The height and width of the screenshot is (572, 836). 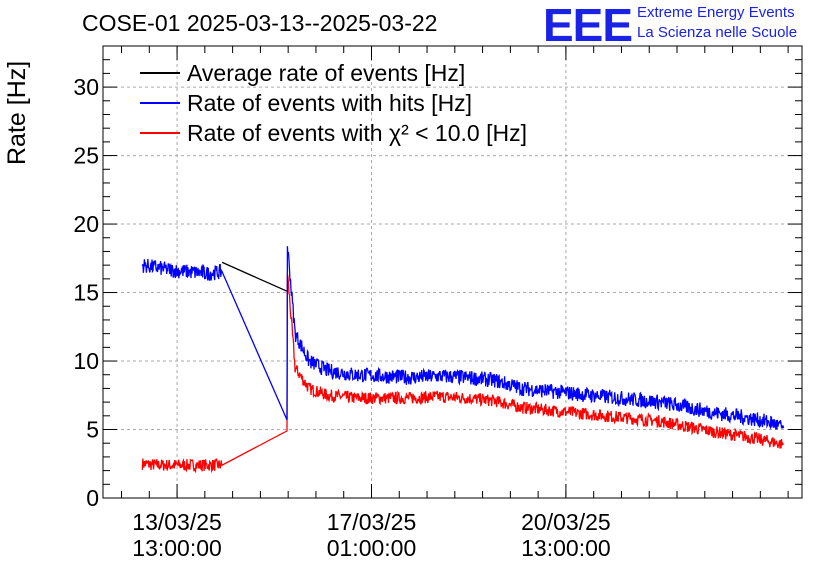 What do you see at coordinates (86, 156) in the screenshot?
I see `y-tick-label: 25` at bounding box center [86, 156].